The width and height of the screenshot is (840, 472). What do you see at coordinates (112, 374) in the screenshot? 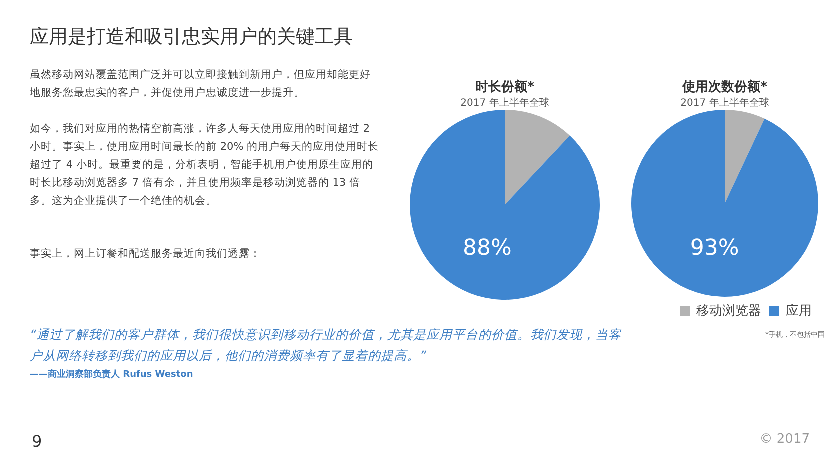
I see `text: ——商业洞察部负责人 Rufus Weston` at bounding box center [112, 374].